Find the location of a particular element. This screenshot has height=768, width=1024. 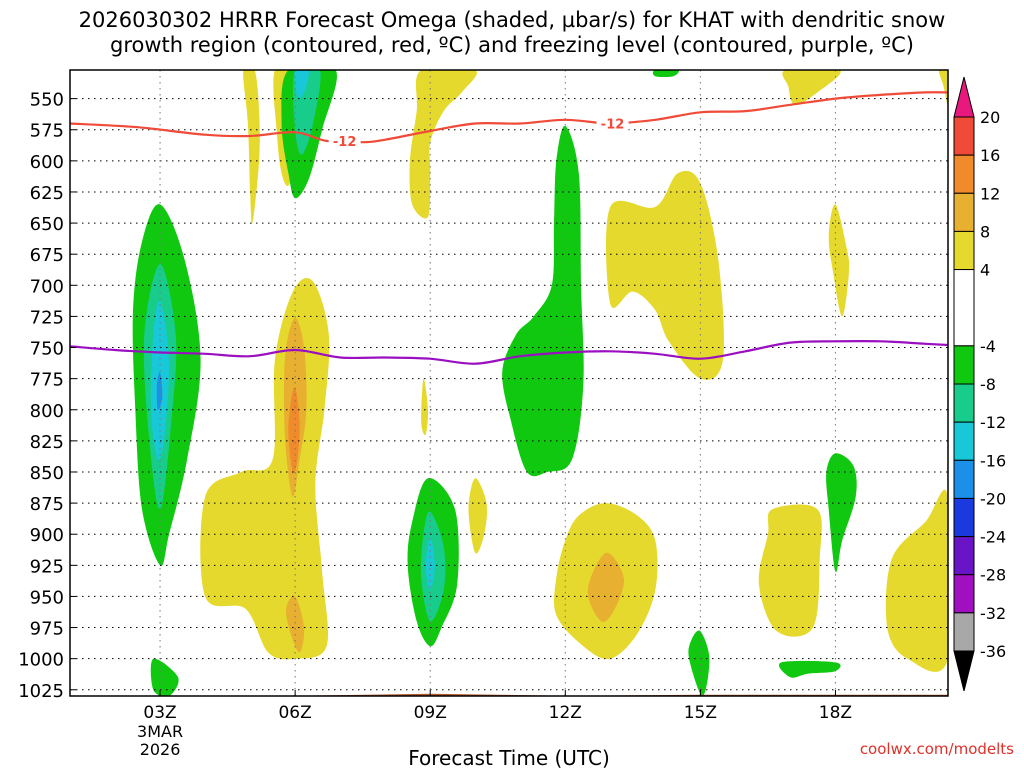

omega-region-yellow-1000-small is located at coordinates (478, 516).